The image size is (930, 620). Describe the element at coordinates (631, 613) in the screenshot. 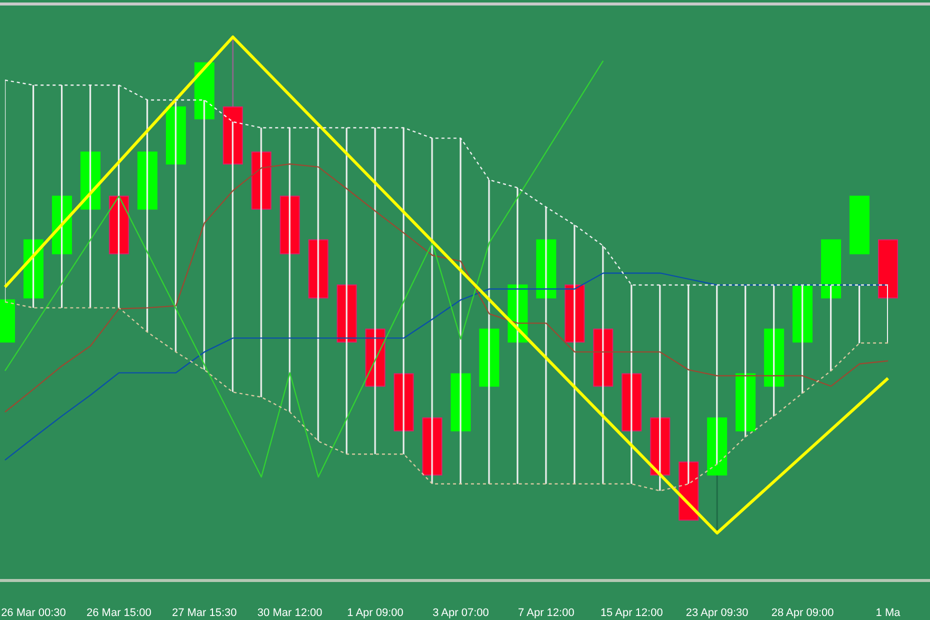

I see `x-tick-label: 15 Apr 12:00` at that location.